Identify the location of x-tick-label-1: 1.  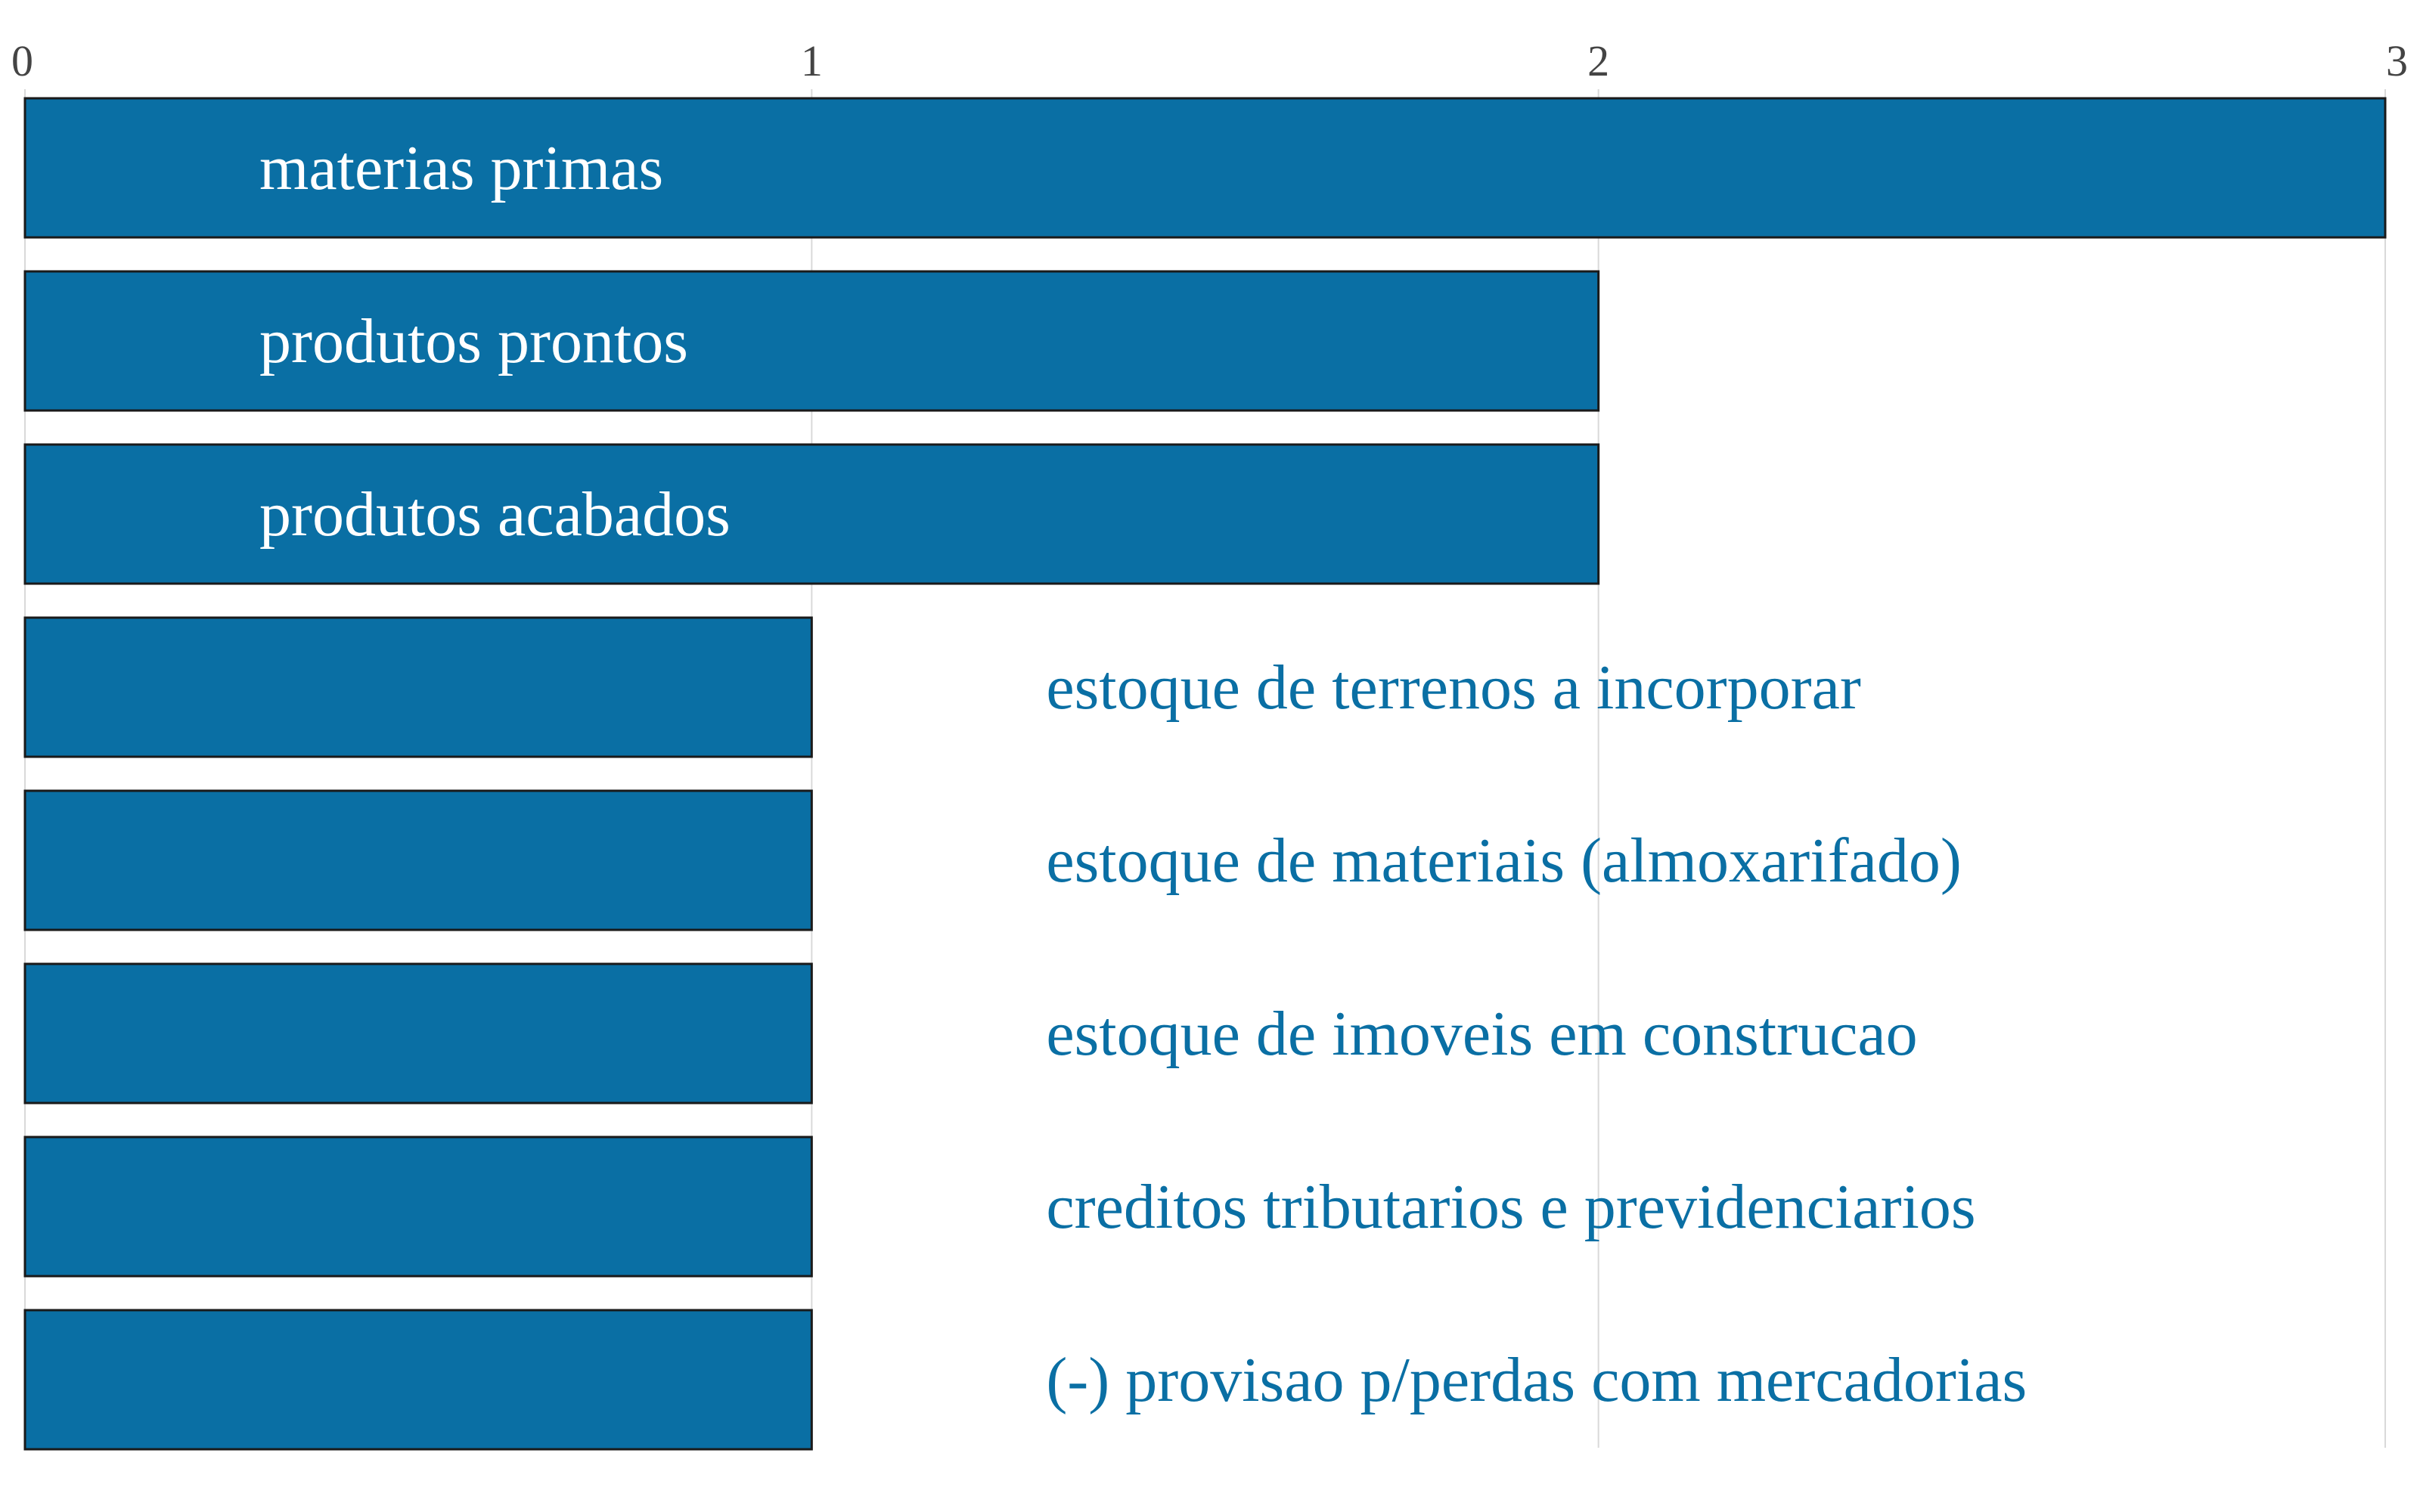
(812, 60).